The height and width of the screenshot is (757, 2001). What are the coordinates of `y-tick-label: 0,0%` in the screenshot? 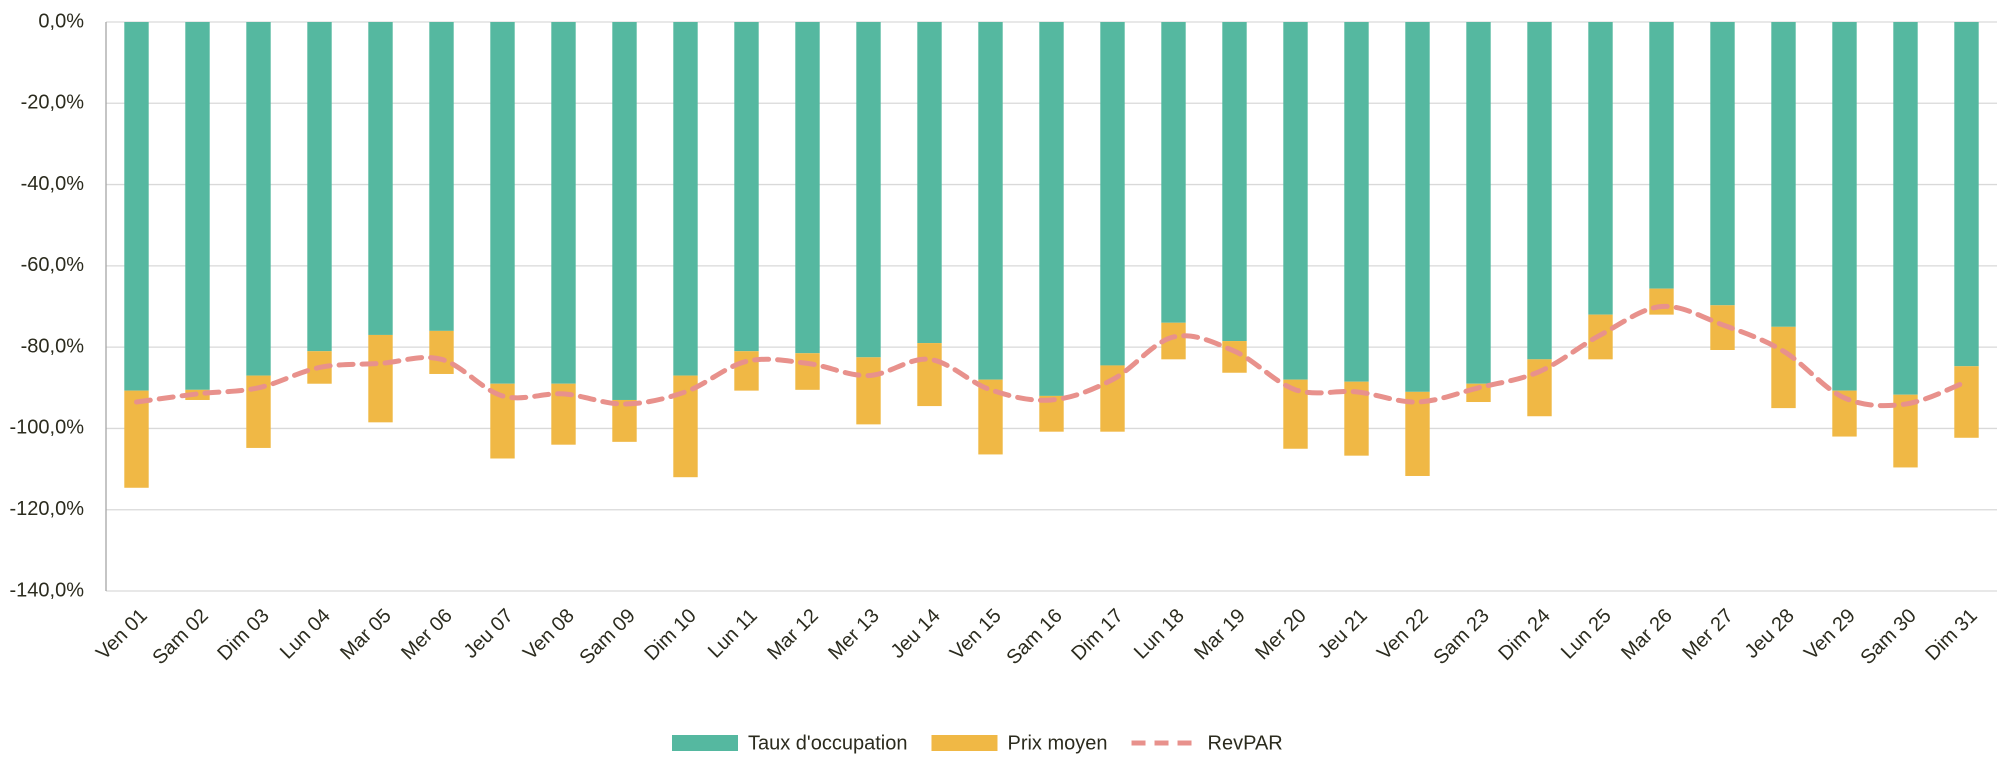 It's located at (61, 21).